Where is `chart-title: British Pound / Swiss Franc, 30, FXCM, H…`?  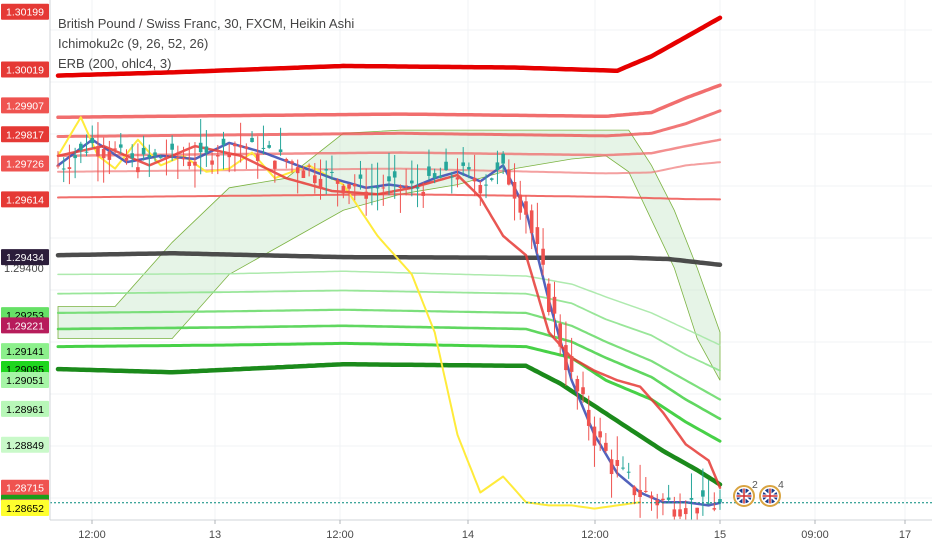
chart-title: British Pound / Swiss Franc, 30, FXCM, H… is located at coordinates (206, 23).